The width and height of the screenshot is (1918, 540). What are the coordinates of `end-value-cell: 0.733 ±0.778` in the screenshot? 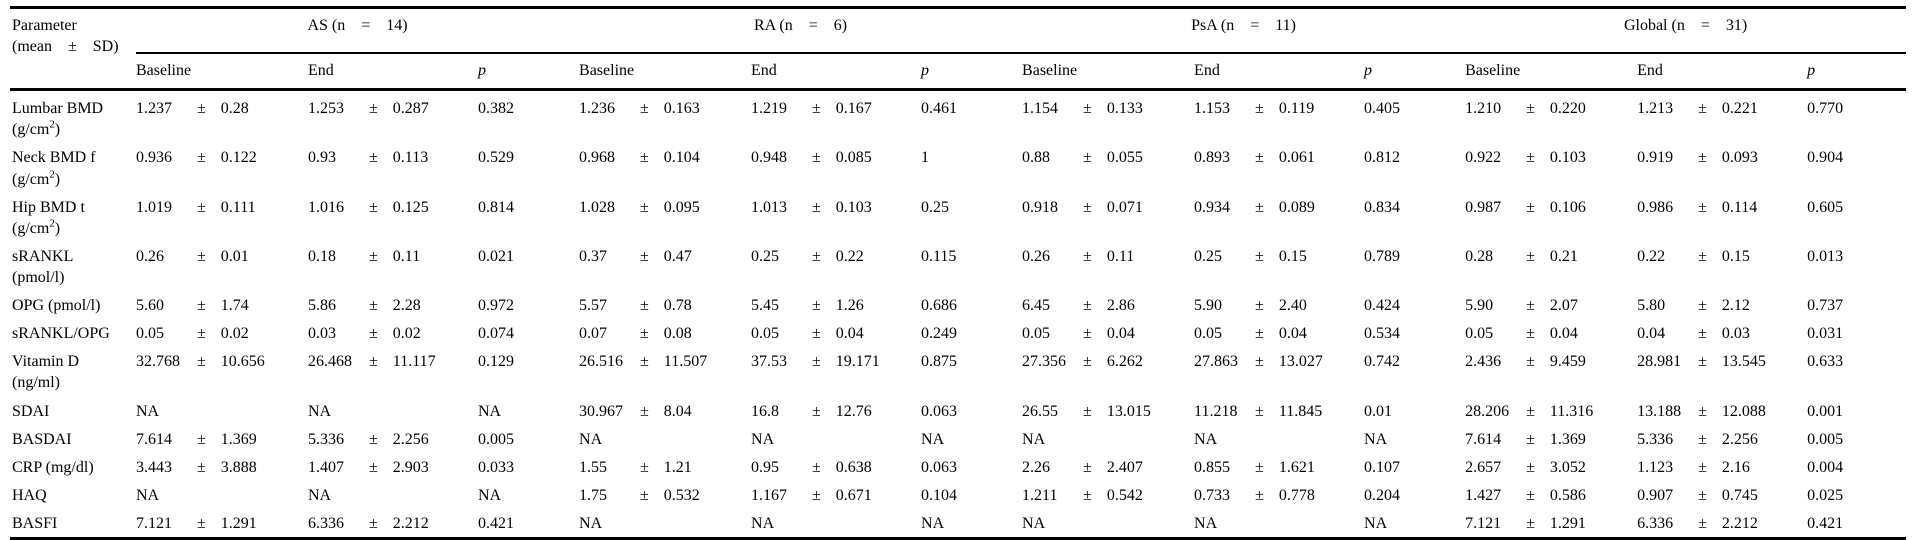 It's located at (1279, 495).